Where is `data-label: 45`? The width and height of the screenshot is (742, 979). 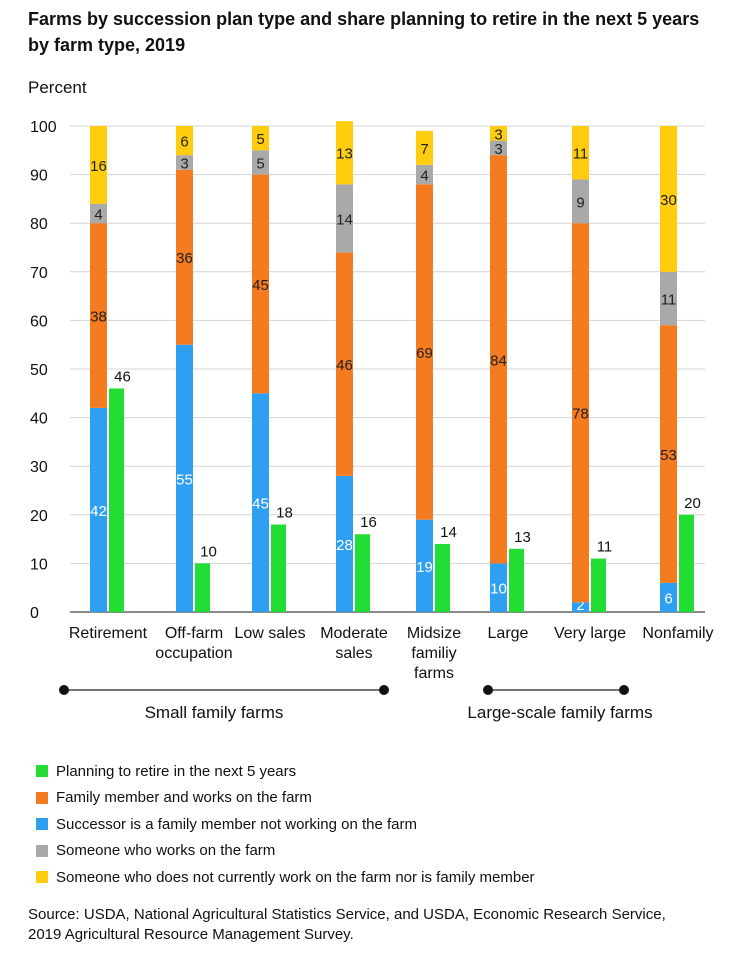
data-label: 45 is located at coordinates (260, 285).